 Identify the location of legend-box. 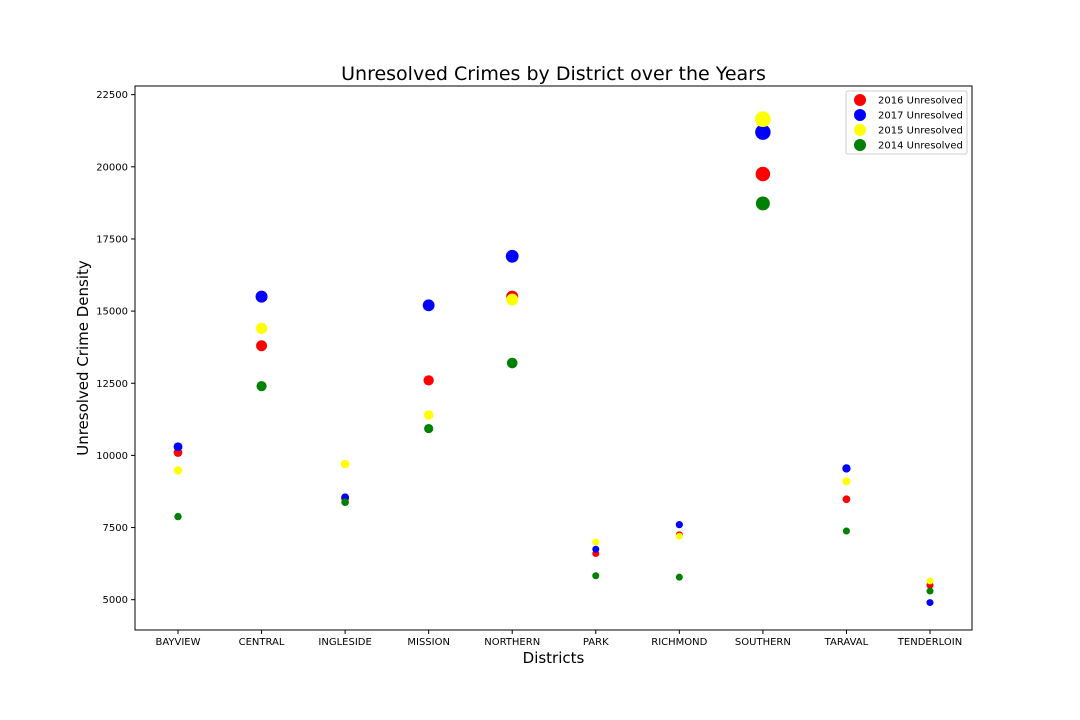
(906, 122).